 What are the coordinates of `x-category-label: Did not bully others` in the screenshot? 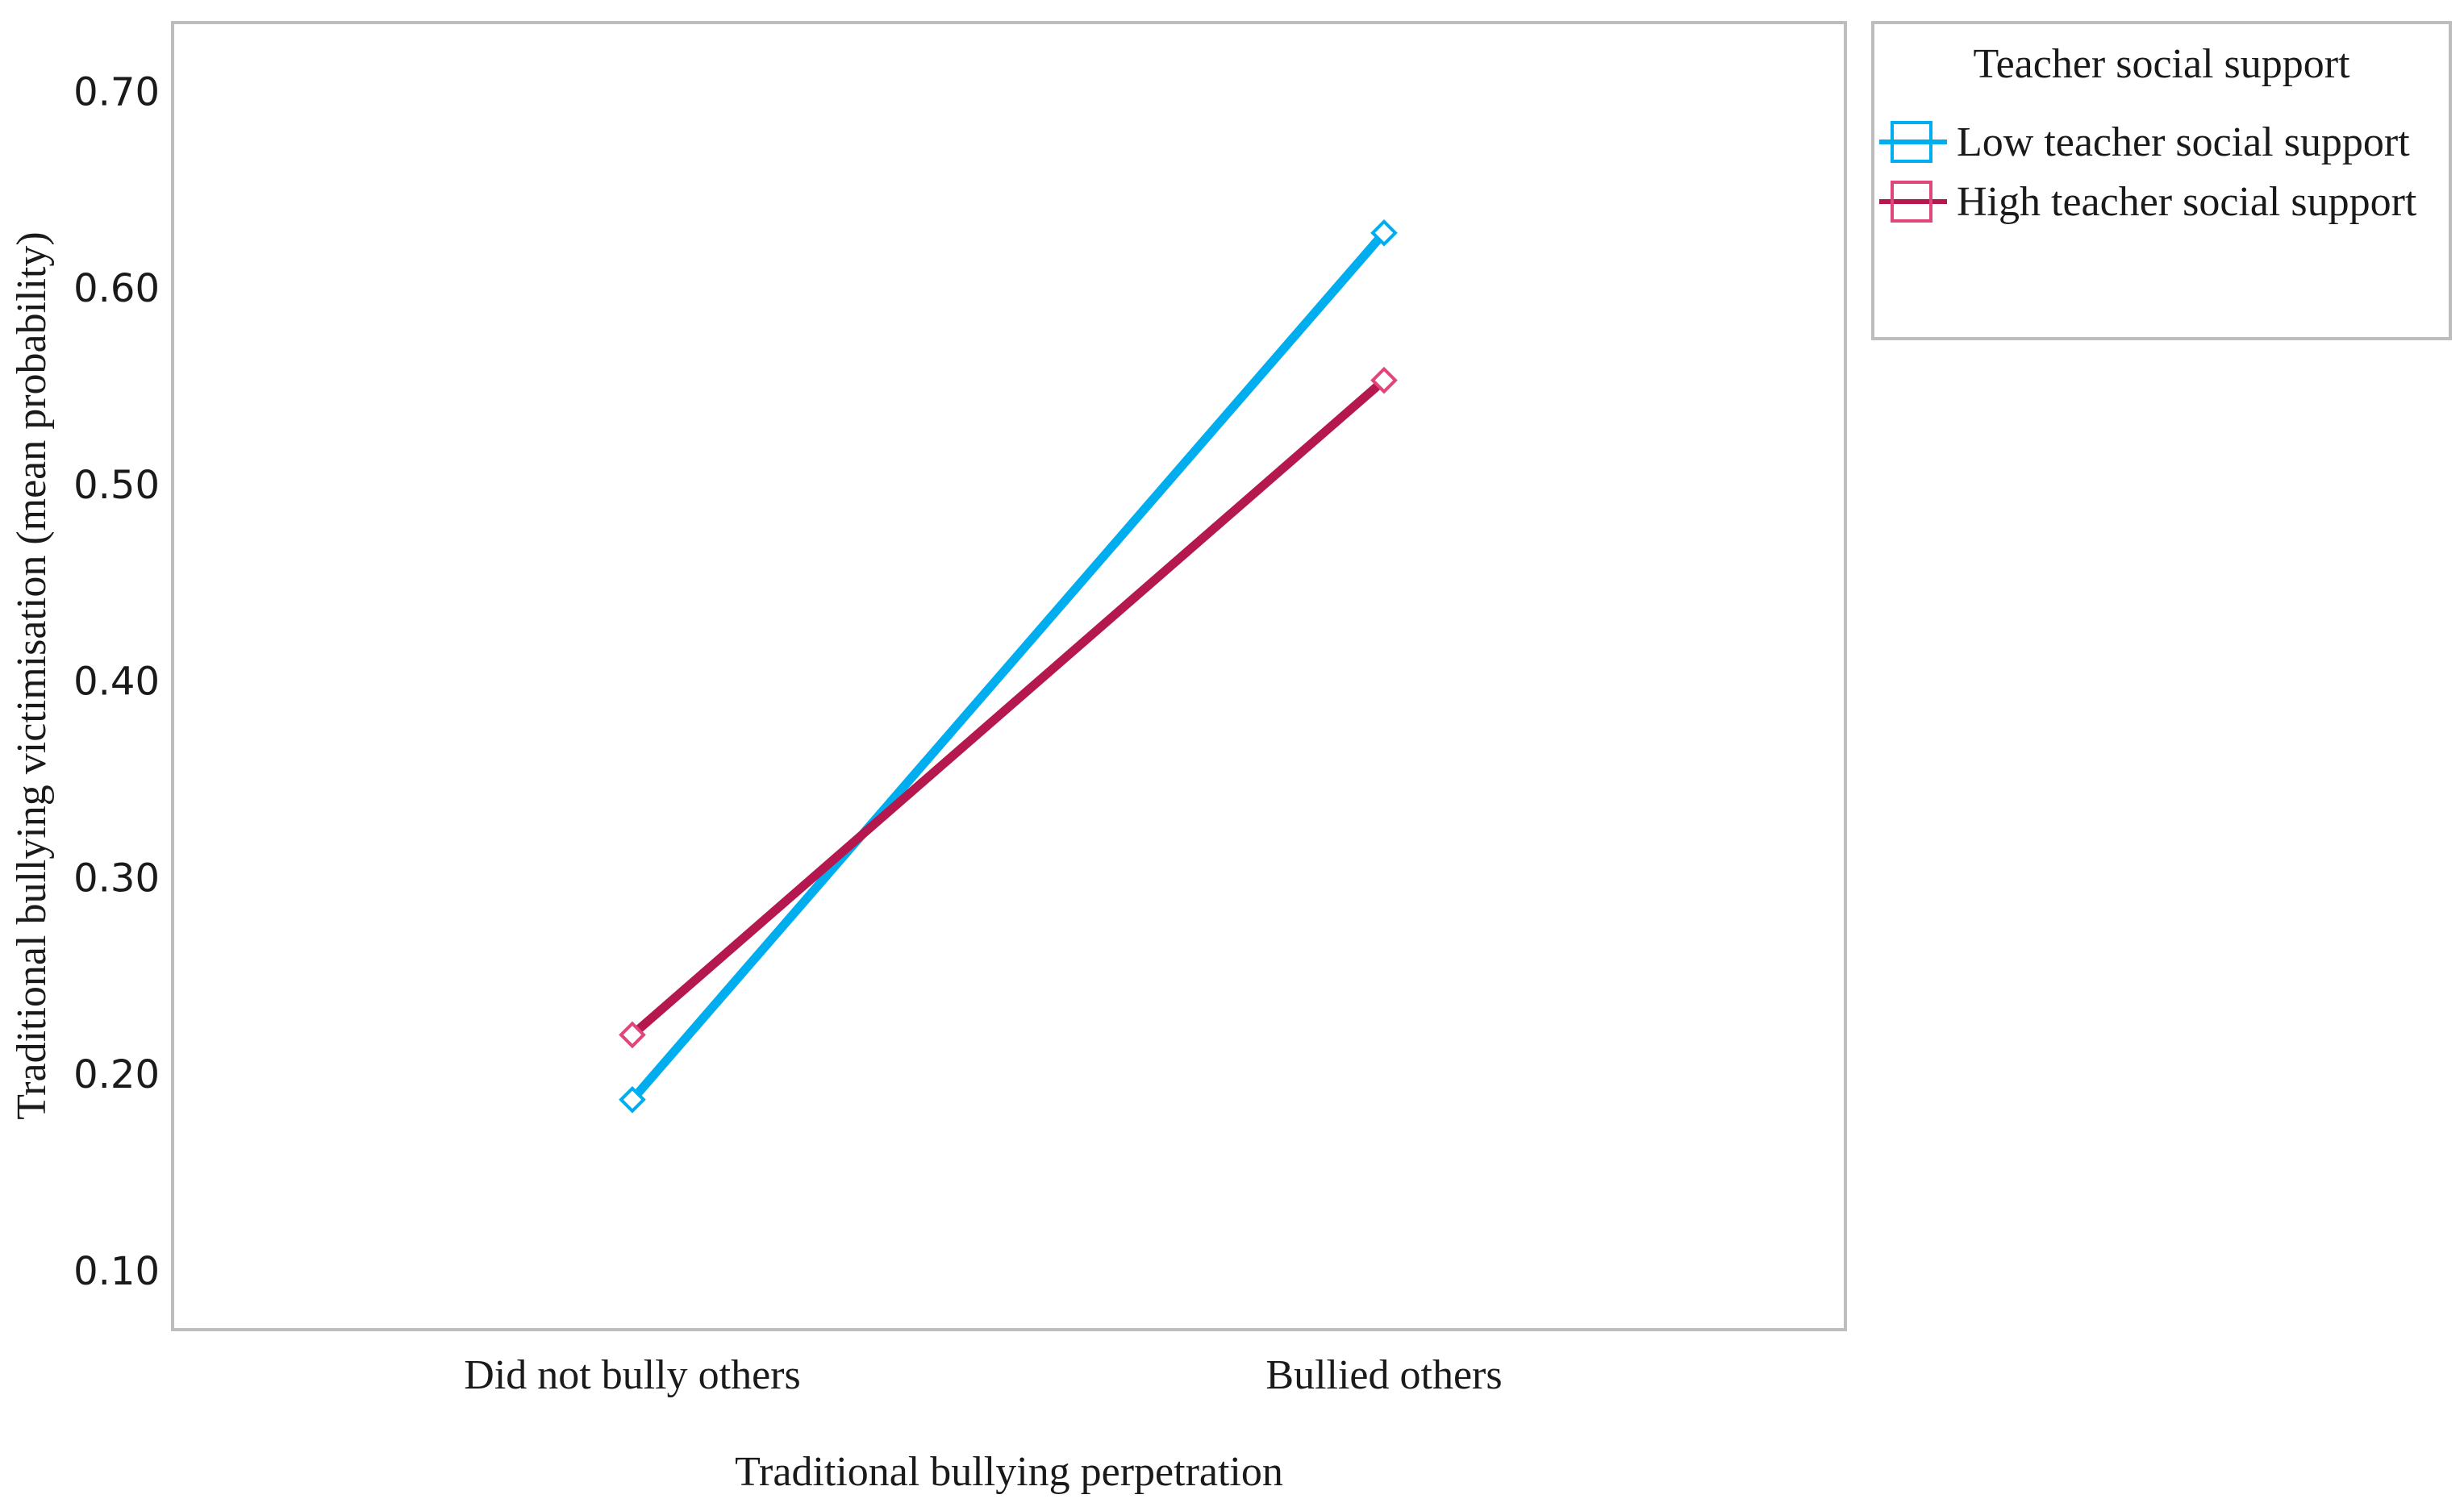 It's located at (632, 1375).